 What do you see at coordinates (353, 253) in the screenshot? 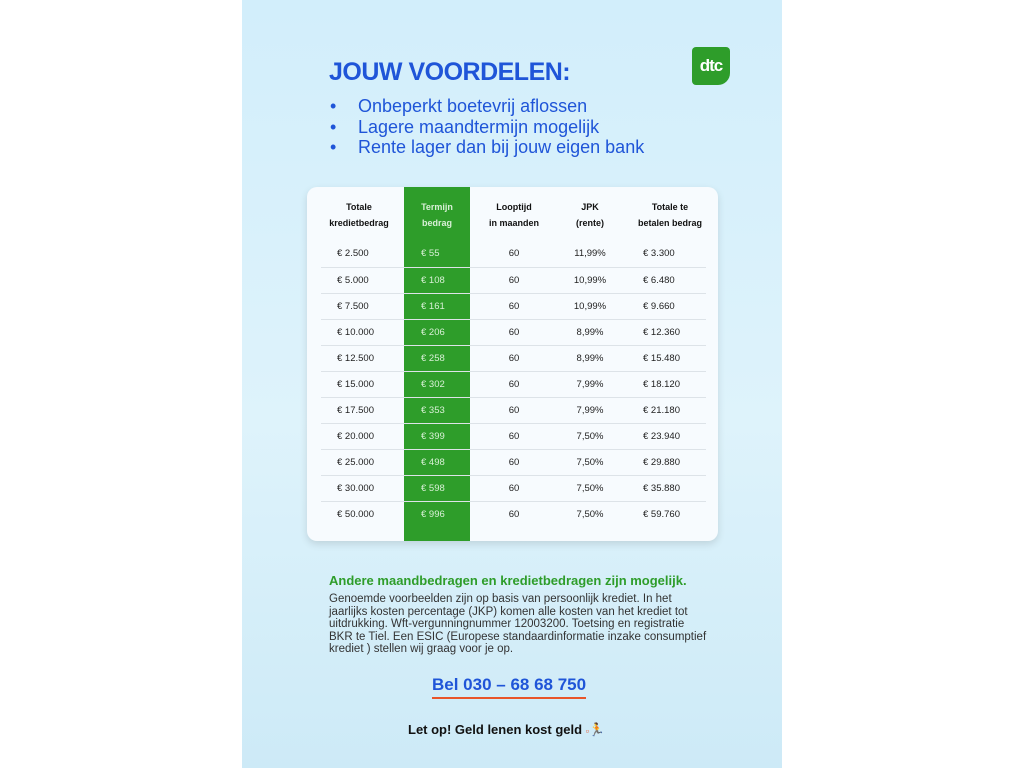
I see `table-cell: € 2.500` at bounding box center [353, 253].